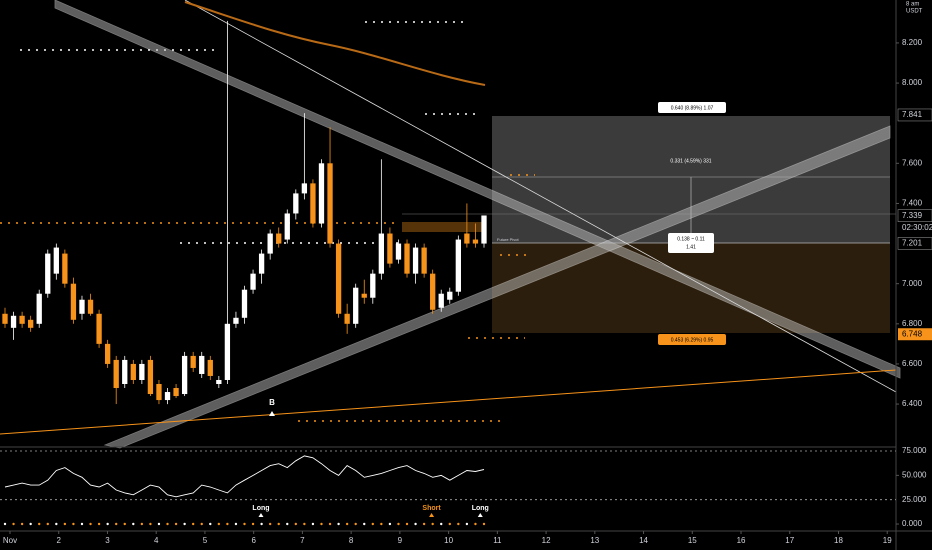 The image size is (932, 550). Describe the element at coordinates (691, 243) in the screenshot. I see `center-box` at that location.